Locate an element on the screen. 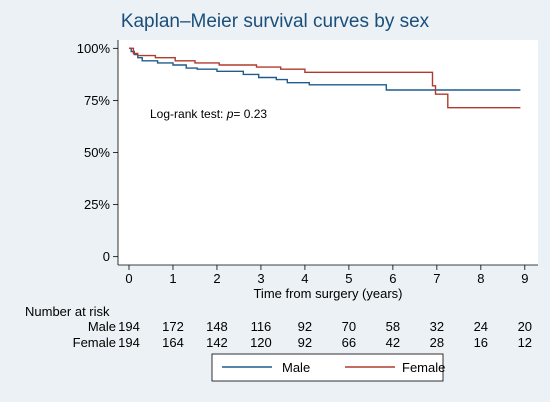 The width and height of the screenshot is (550, 402). risk-row-label-male: Male is located at coordinates (102, 326).